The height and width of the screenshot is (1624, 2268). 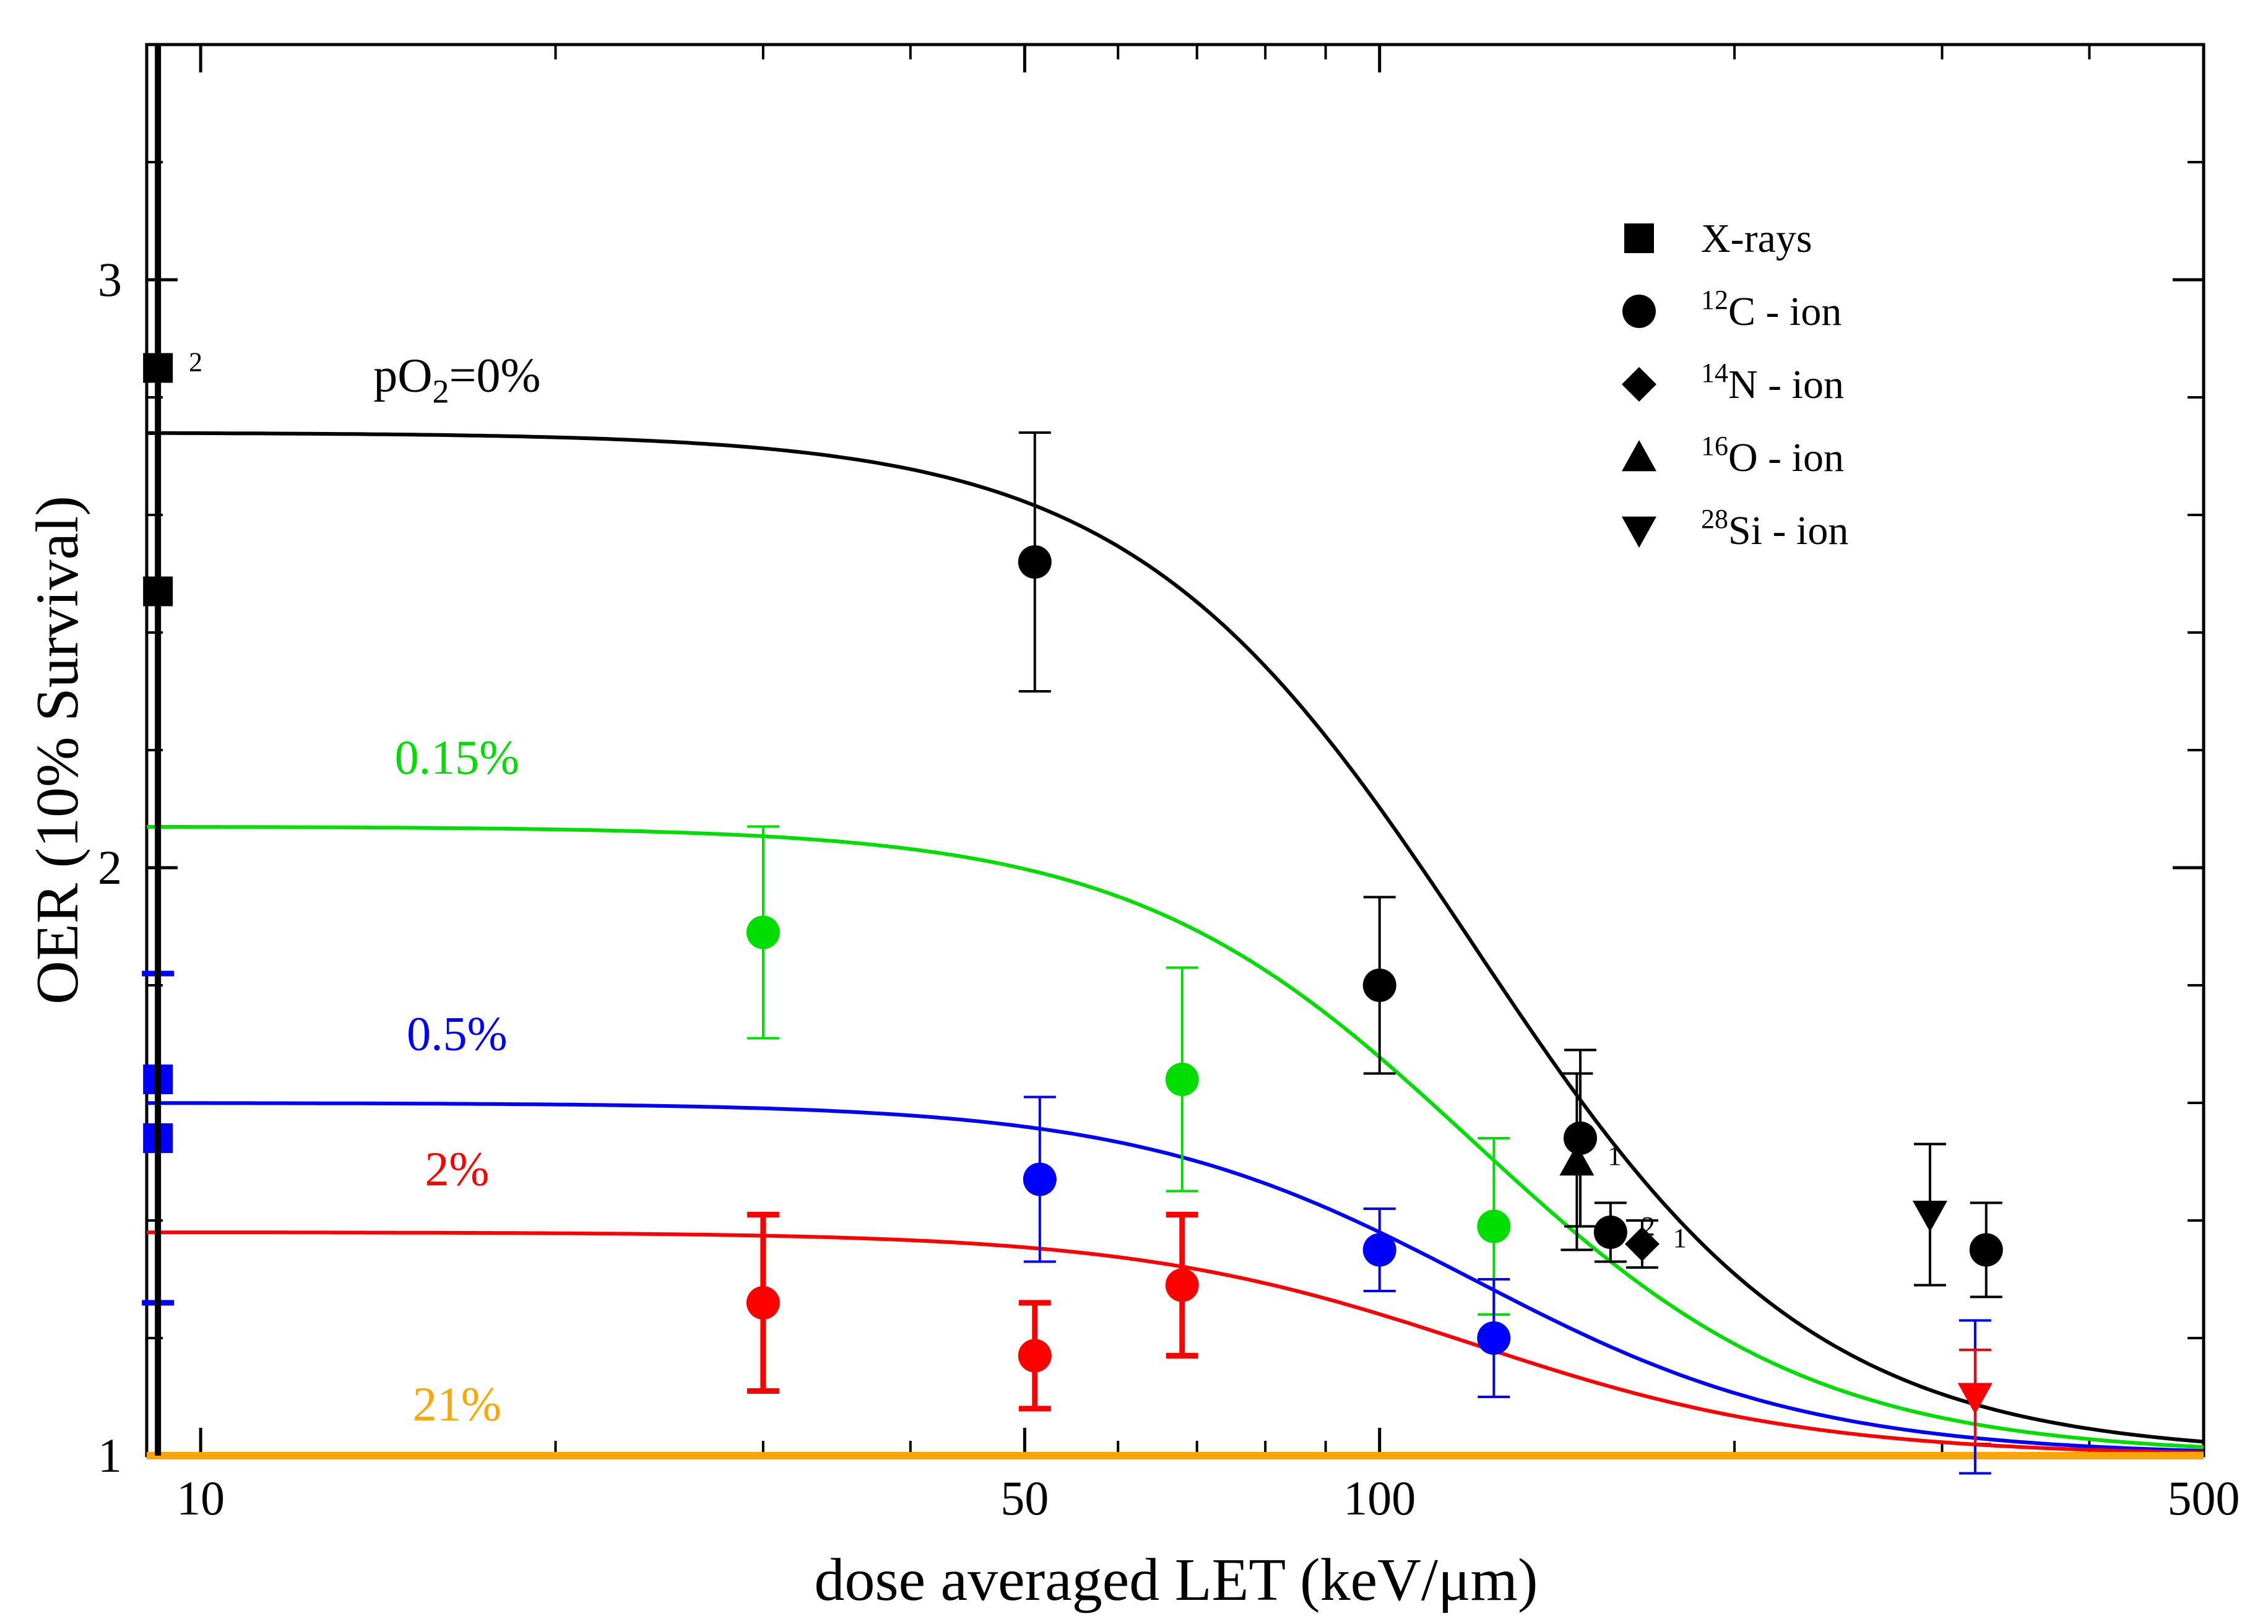 I want to click on legend-label: 28Si - ion, so click(x=1774, y=528).